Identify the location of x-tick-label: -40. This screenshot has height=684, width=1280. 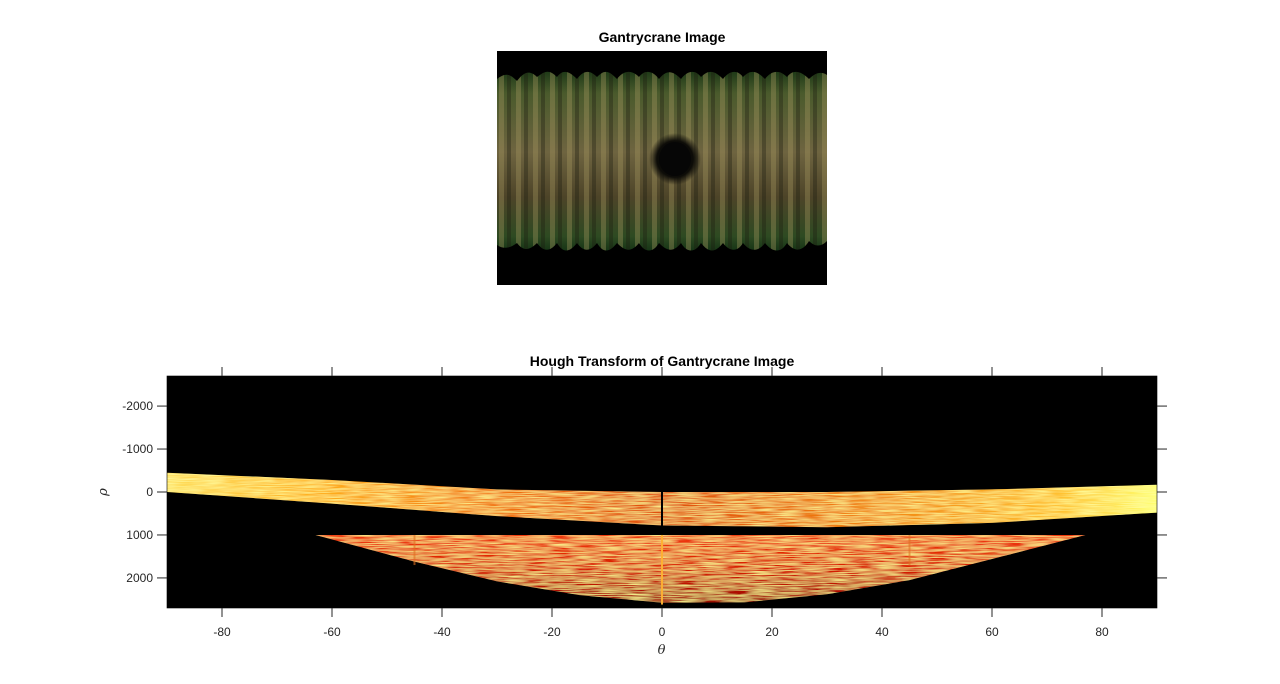
(442, 632).